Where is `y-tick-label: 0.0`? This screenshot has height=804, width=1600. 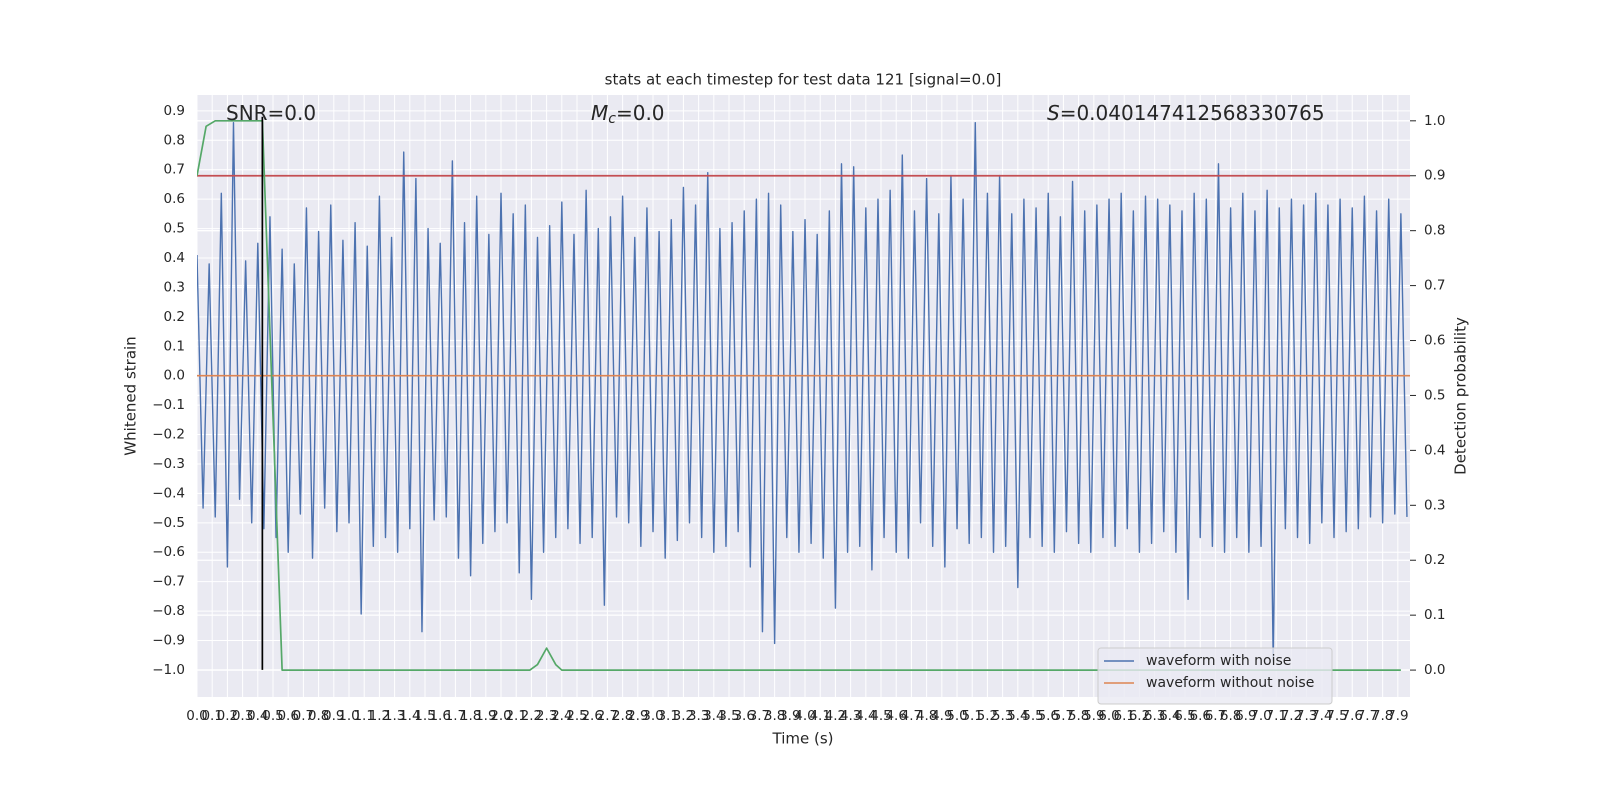
y-tick-label: 0.0 is located at coordinates (174, 376).